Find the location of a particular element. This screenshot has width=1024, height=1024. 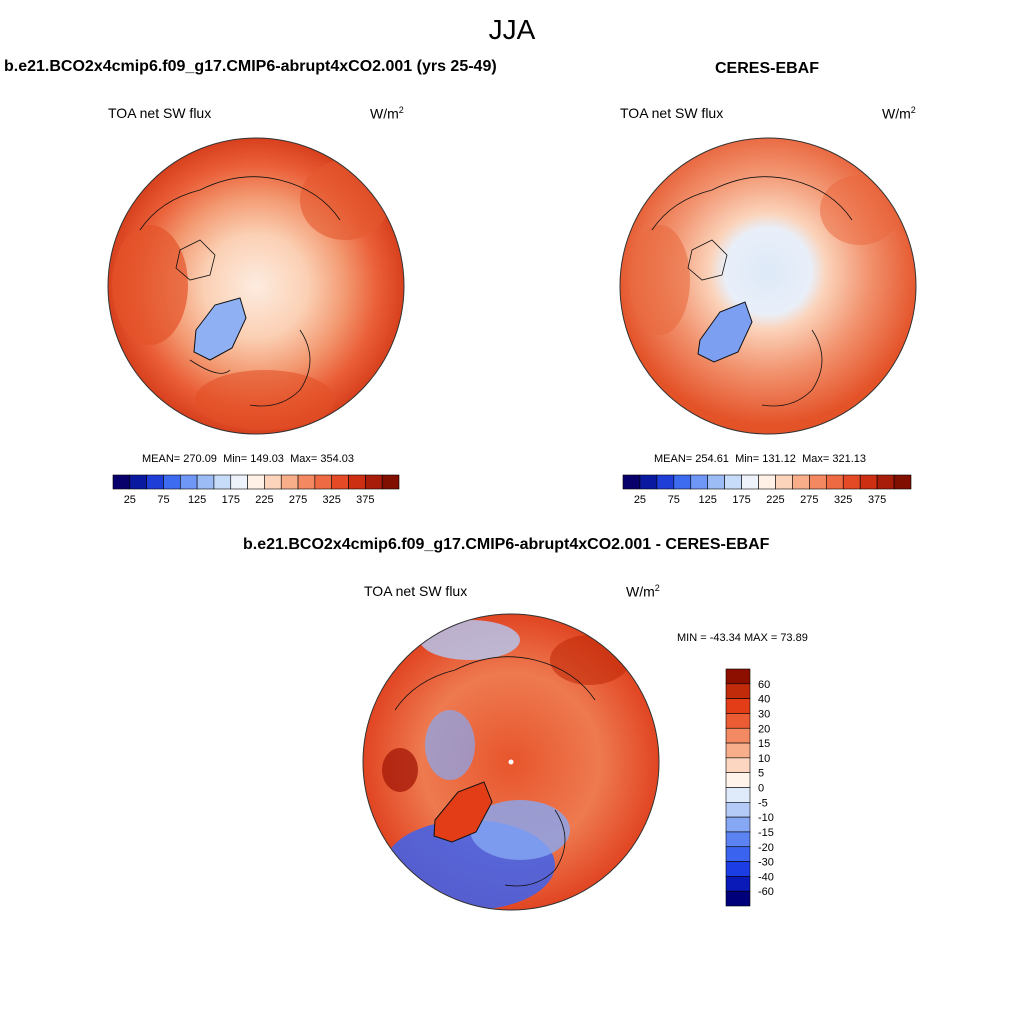

panel3-colorbar-tick-label: 40 is located at coordinates (764, 700).